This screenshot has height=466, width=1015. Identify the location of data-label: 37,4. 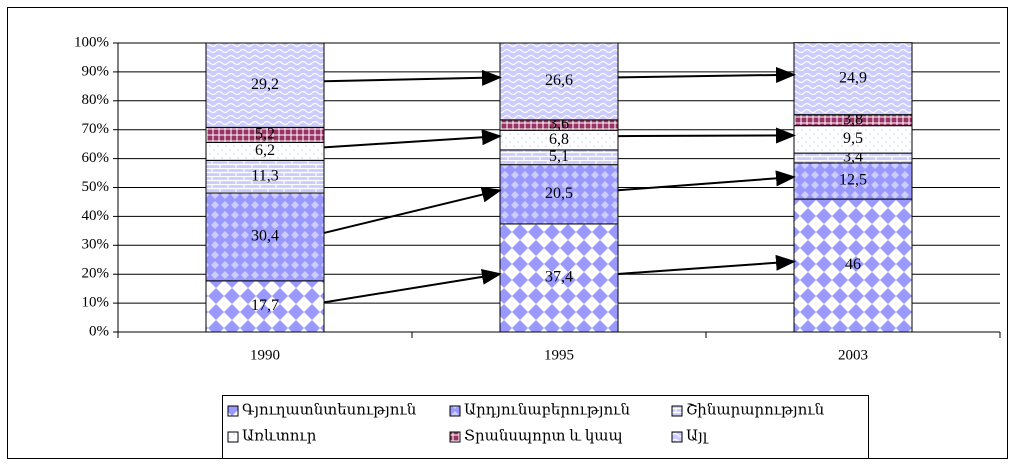
(559, 277).